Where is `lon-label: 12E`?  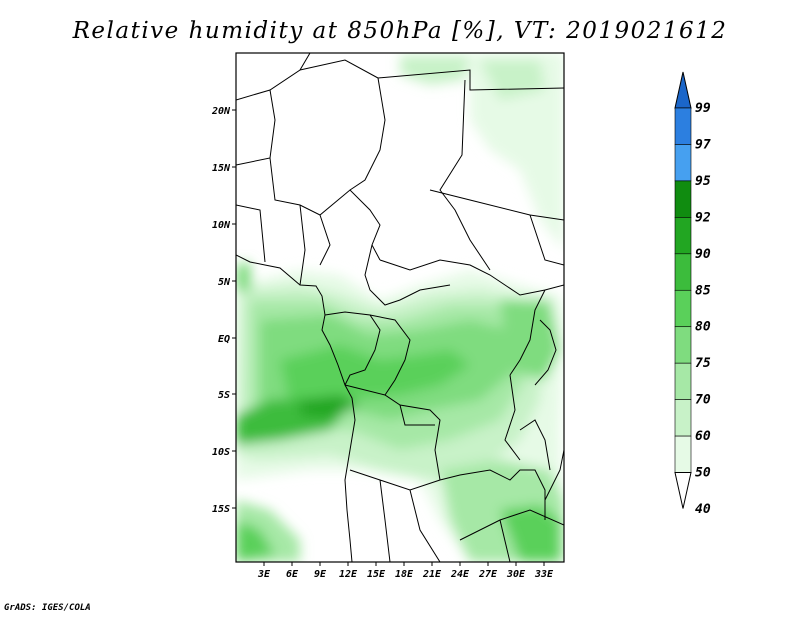 lon-label: 12E is located at coordinates (348, 574).